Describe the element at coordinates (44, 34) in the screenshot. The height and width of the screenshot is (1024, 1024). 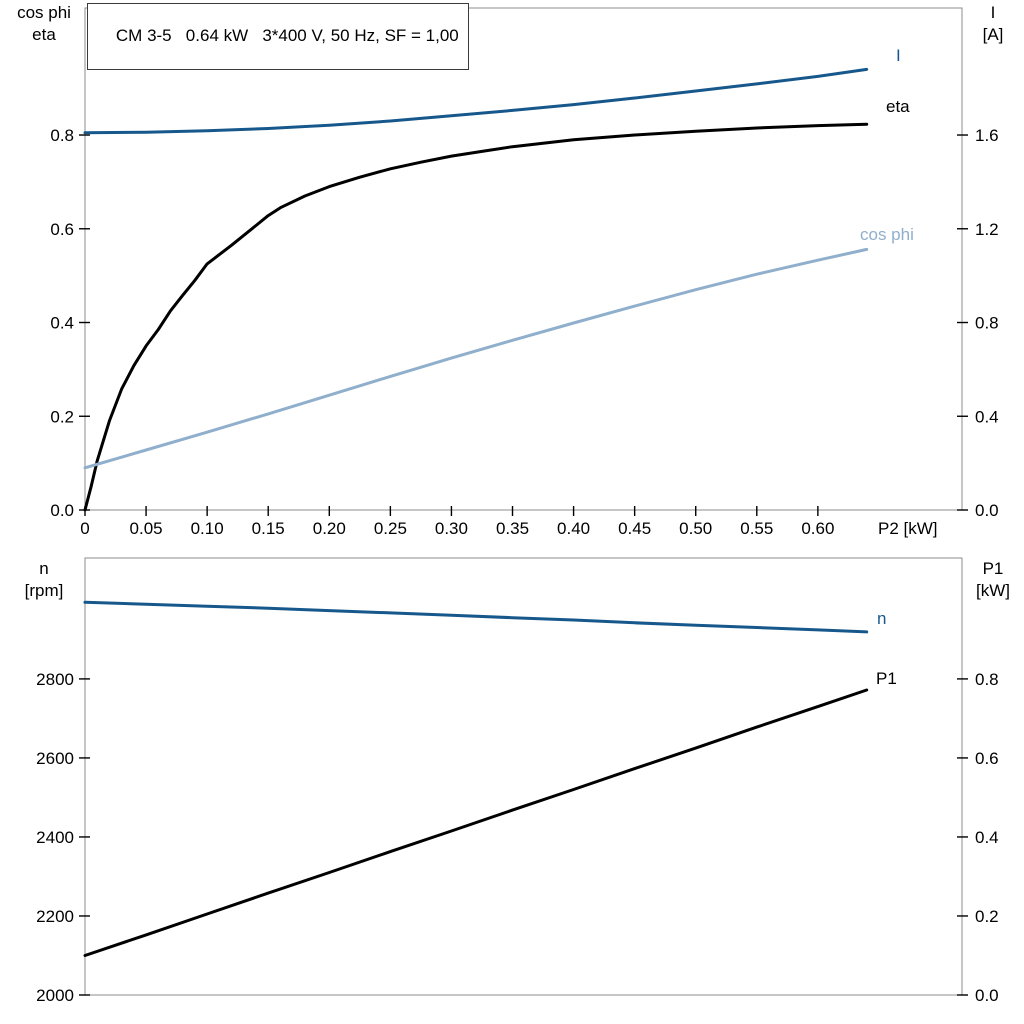
I see `axis-title-eta: eta` at that location.